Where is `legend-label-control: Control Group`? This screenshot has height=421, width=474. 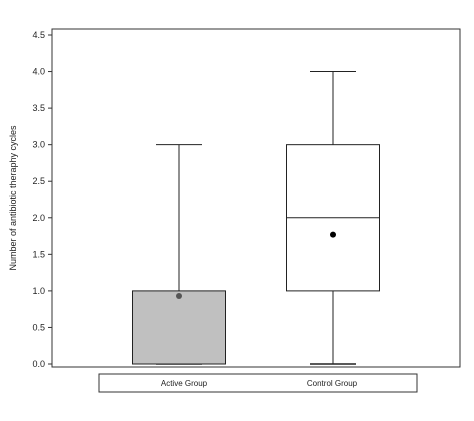 legend-label-control: Control Group is located at coordinates (332, 383).